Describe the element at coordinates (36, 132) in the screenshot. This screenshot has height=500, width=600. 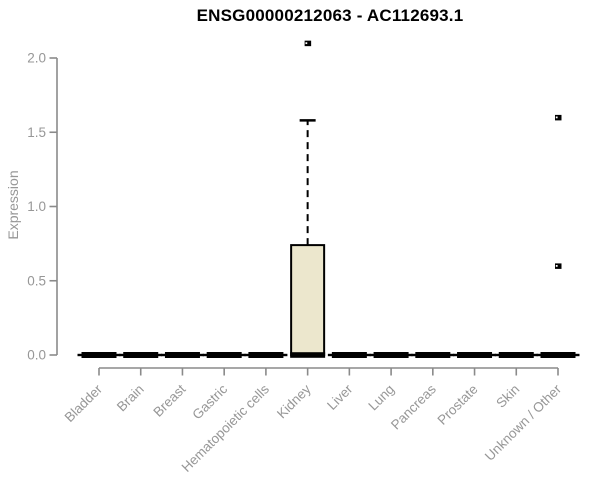
I see `y-tick-label: 1.5` at that location.